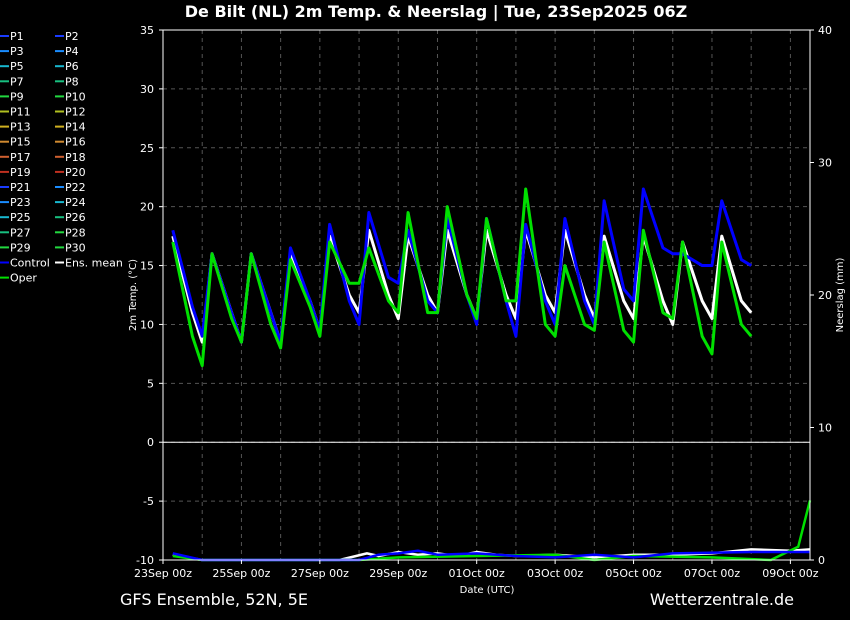  Describe the element at coordinates (825, 428) in the screenshot. I see `y2-tick-label: 10` at that location.